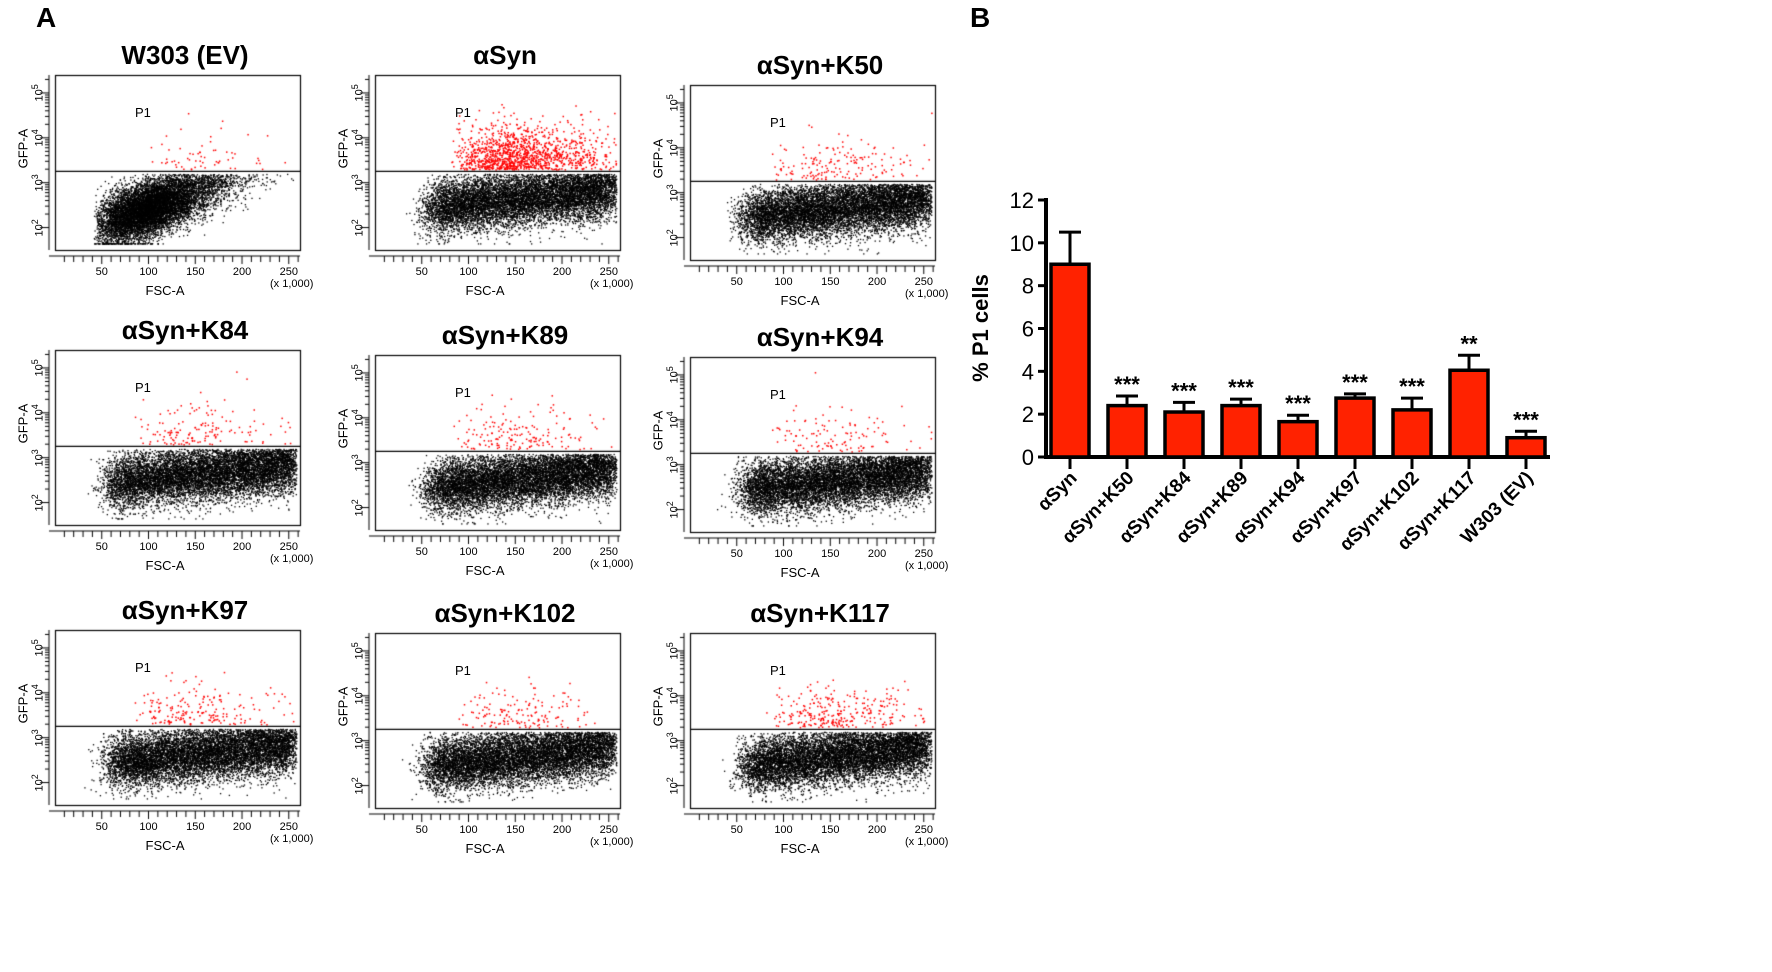 The height and width of the screenshot is (972, 1772). I want to click on y-tick-label: 10, so click(1022, 243).